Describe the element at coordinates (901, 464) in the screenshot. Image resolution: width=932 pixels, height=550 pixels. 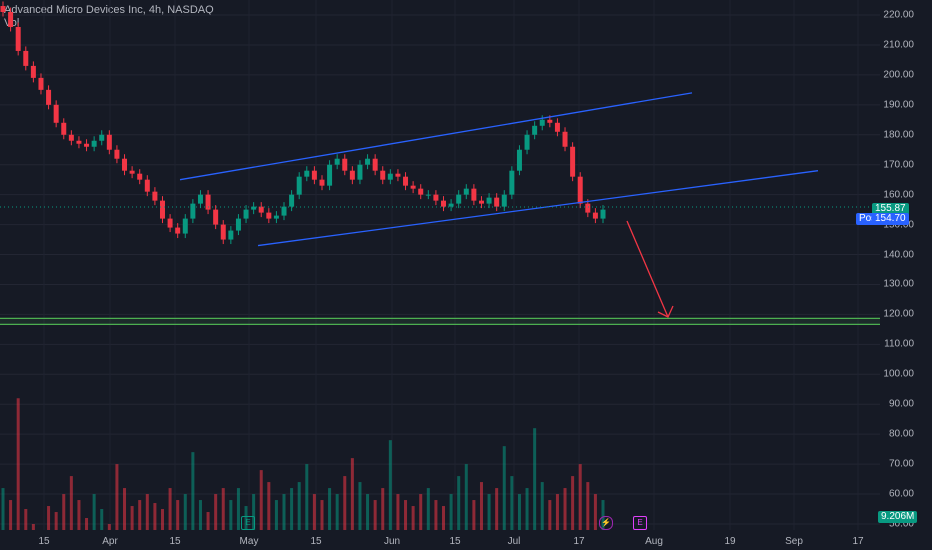
I see `price-tick-label: 70.00` at that location.